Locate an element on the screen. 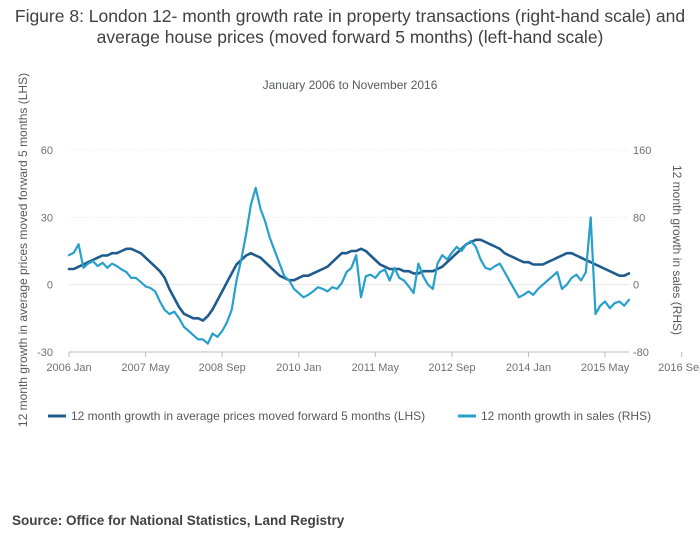 The height and width of the screenshot is (549, 700). legend-label-rhs: 12 month growth in sales (RHS) is located at coordinates (566, 416).